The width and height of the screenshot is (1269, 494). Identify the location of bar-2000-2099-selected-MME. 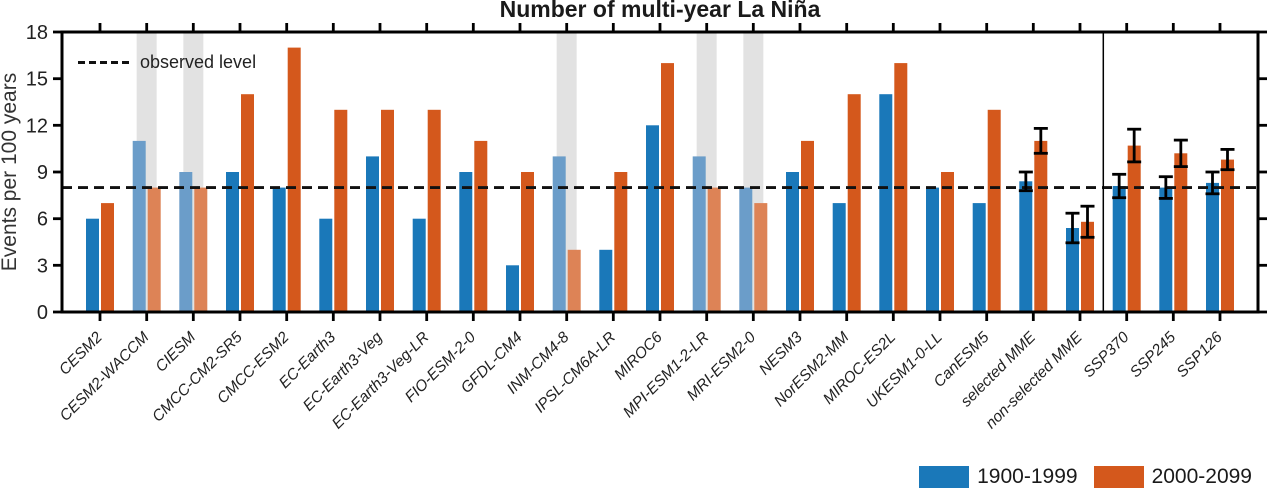
(1041, 226).